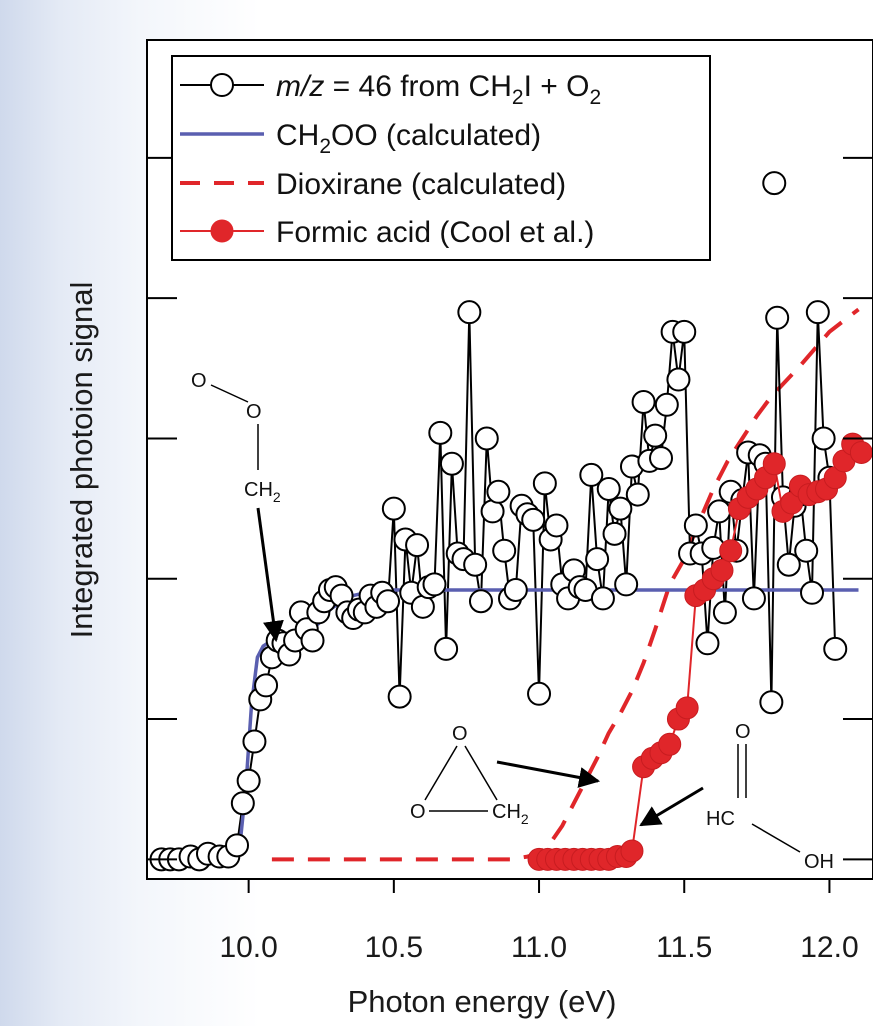  I want to click on ch2oo-oo-bond, so click(229, 393).